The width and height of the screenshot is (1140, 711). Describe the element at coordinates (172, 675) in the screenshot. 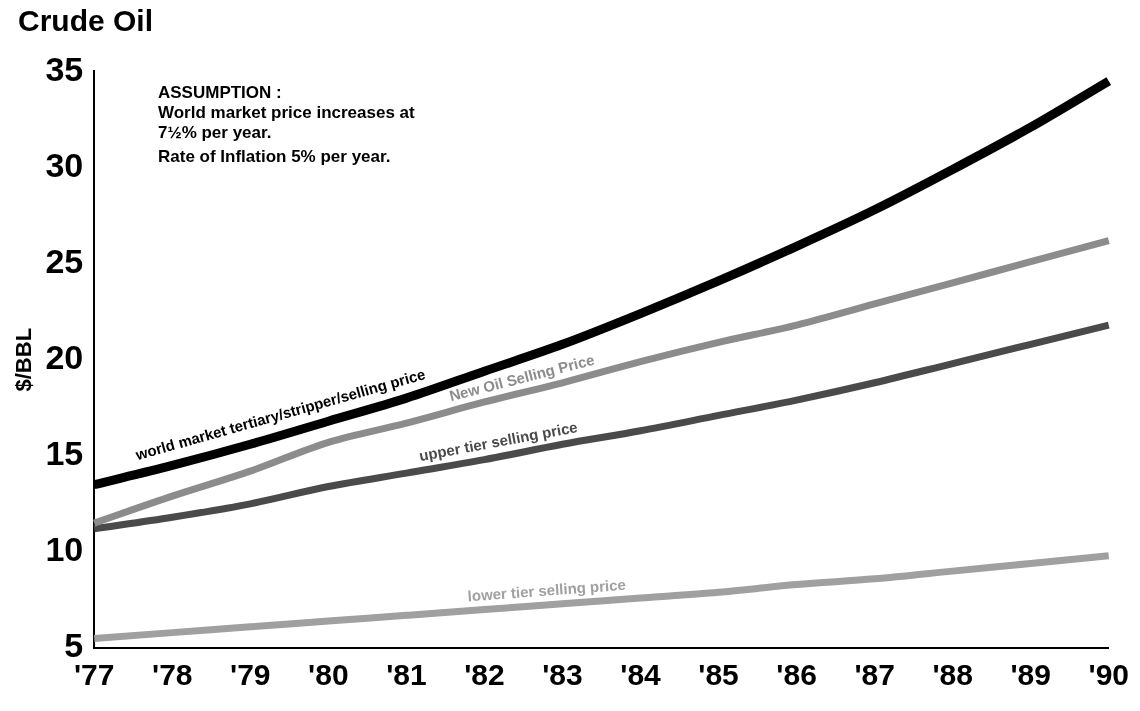

I see `x-tick-label: '78` at that location.